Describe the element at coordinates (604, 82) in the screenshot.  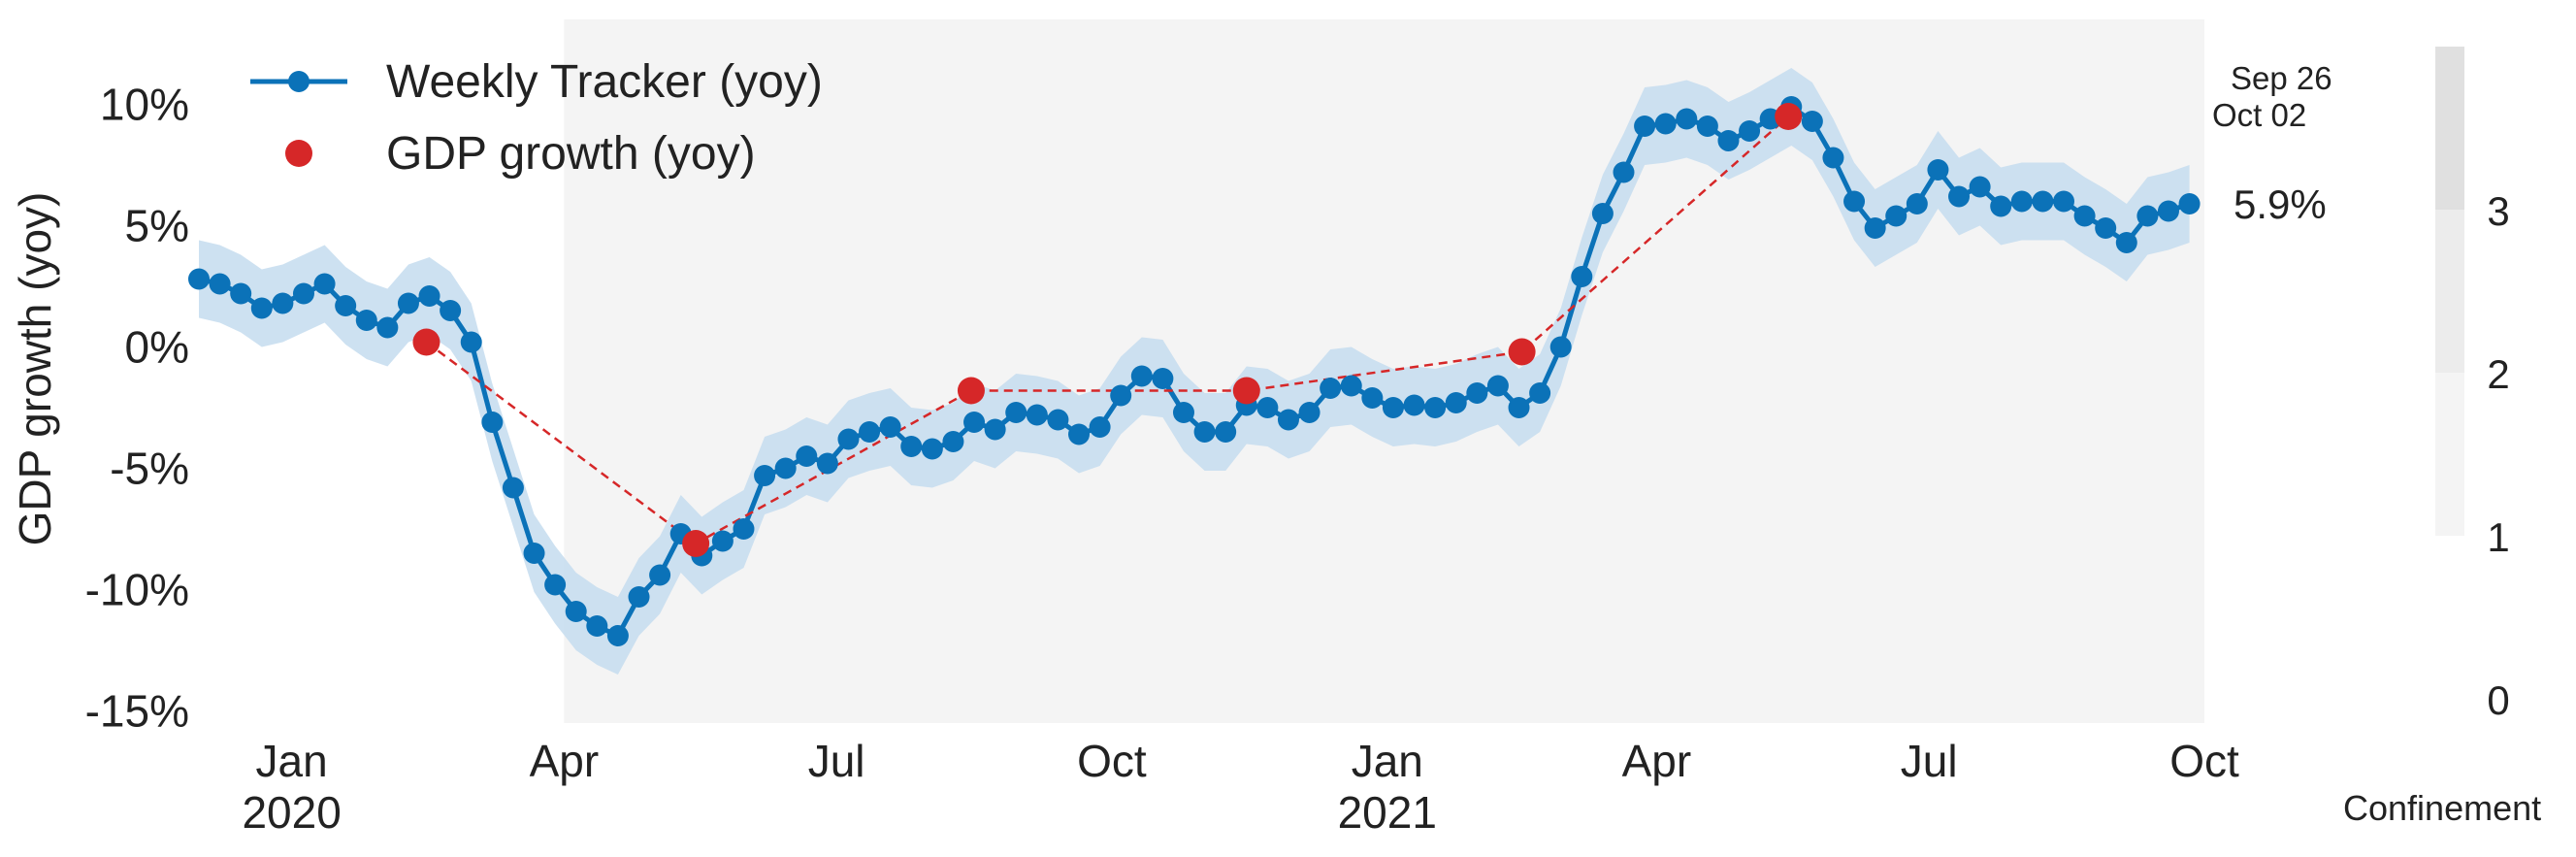
I see `legend-label-weekly-tracker: Weekly Tracker (yoy)` at that location.